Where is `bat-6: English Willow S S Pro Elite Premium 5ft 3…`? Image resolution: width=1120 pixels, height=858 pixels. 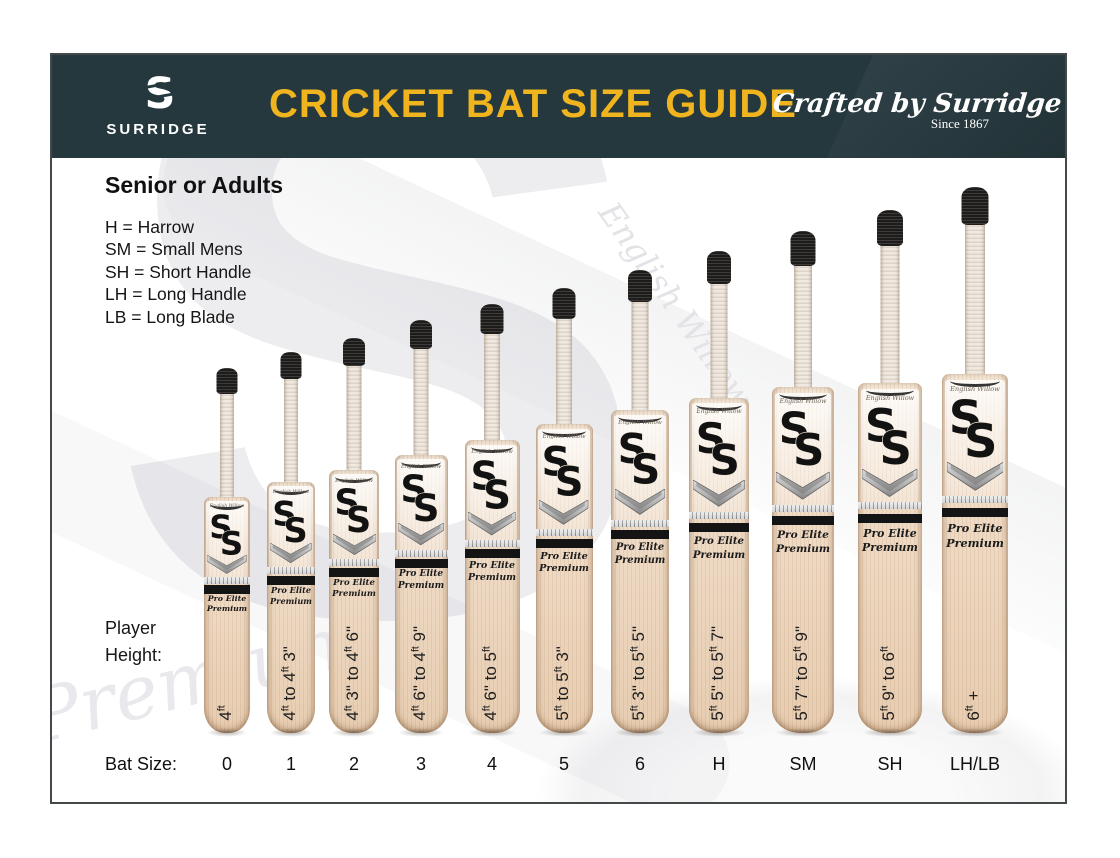 bat-6: English Willow S S Pro Elite Premium 5ft 3… is located at coordinates (640, 503).